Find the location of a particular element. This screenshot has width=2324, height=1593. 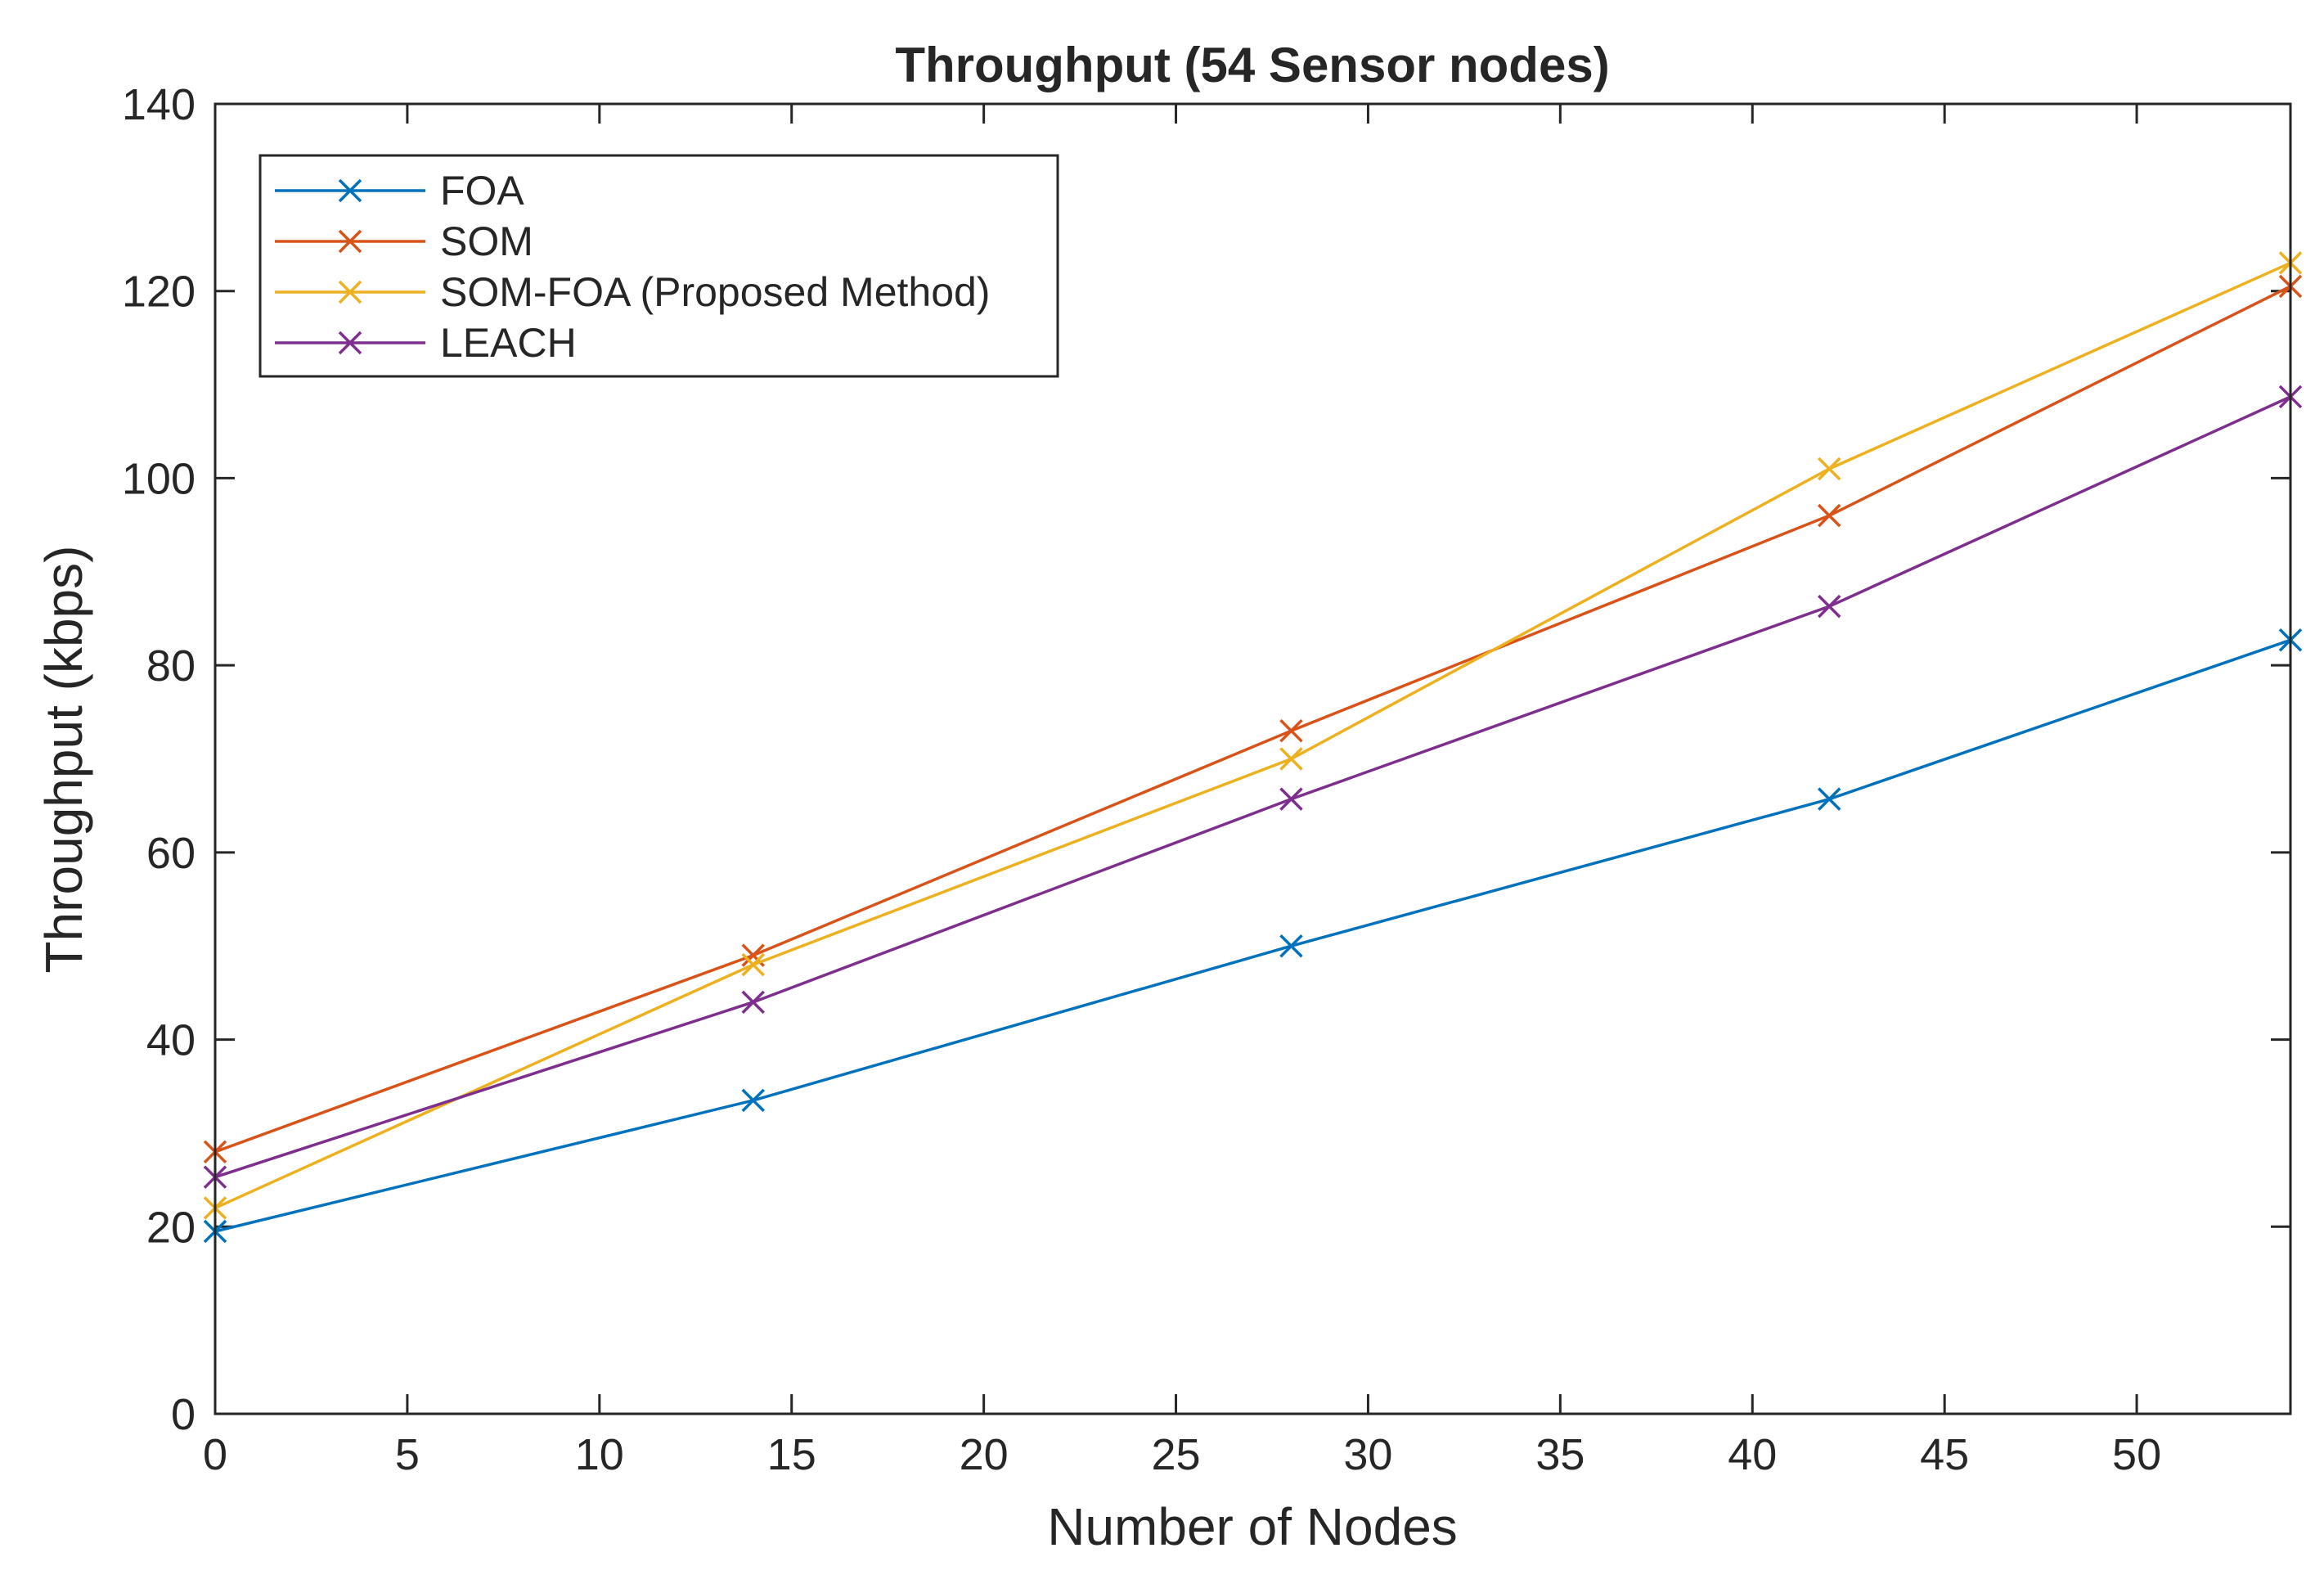

x-axis-label: Number of Nodes is located at coordinates (1252, 1527).